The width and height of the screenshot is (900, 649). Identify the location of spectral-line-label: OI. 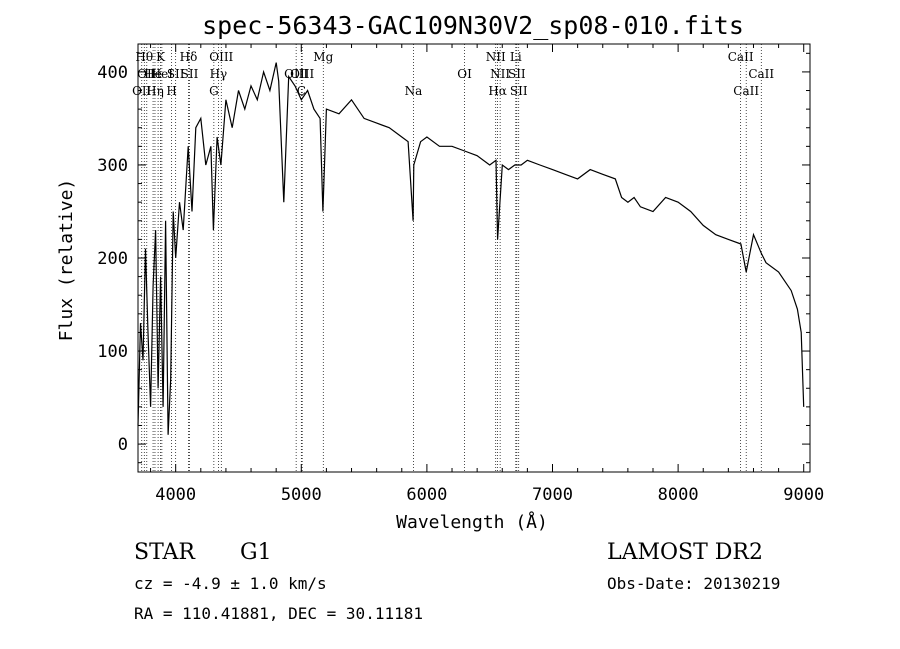
(464, 74).